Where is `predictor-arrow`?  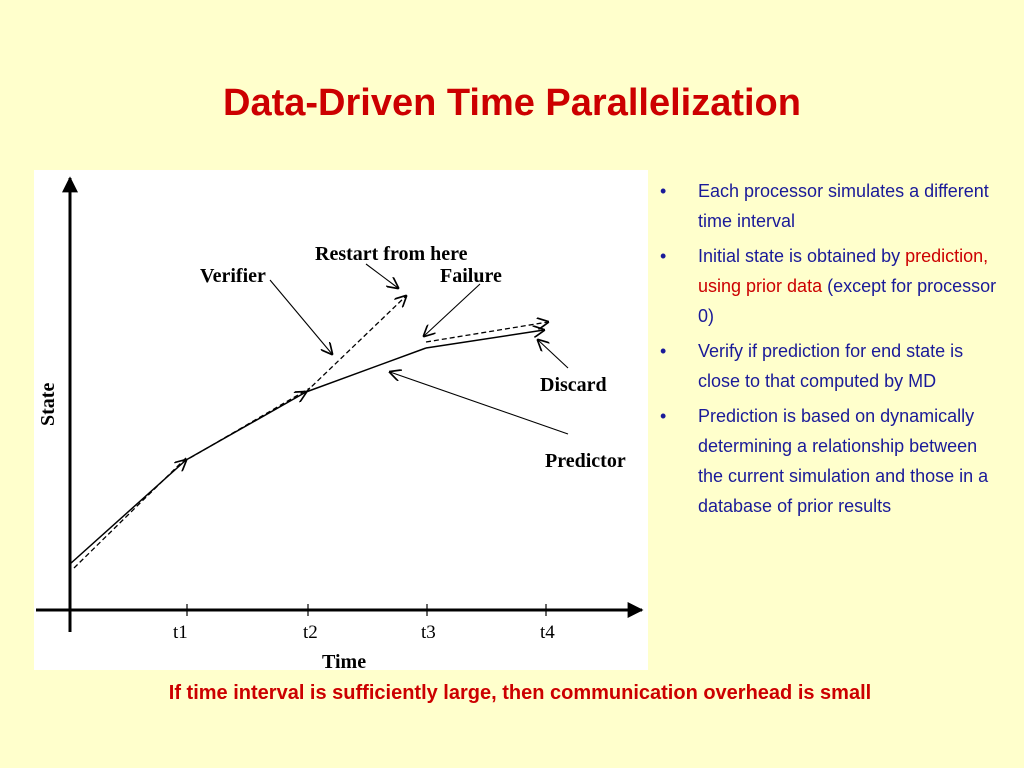
predictor-arrow is located at coordinates (479, 403).